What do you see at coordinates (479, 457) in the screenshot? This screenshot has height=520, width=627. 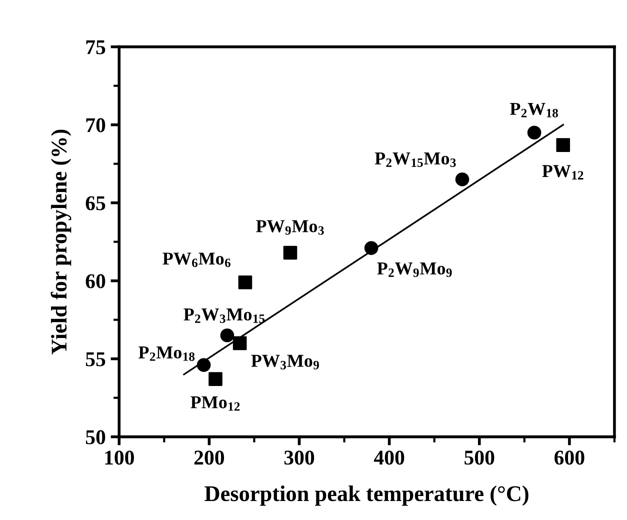 I see `x-tick-label: 500` at bounding box center [479, 457].